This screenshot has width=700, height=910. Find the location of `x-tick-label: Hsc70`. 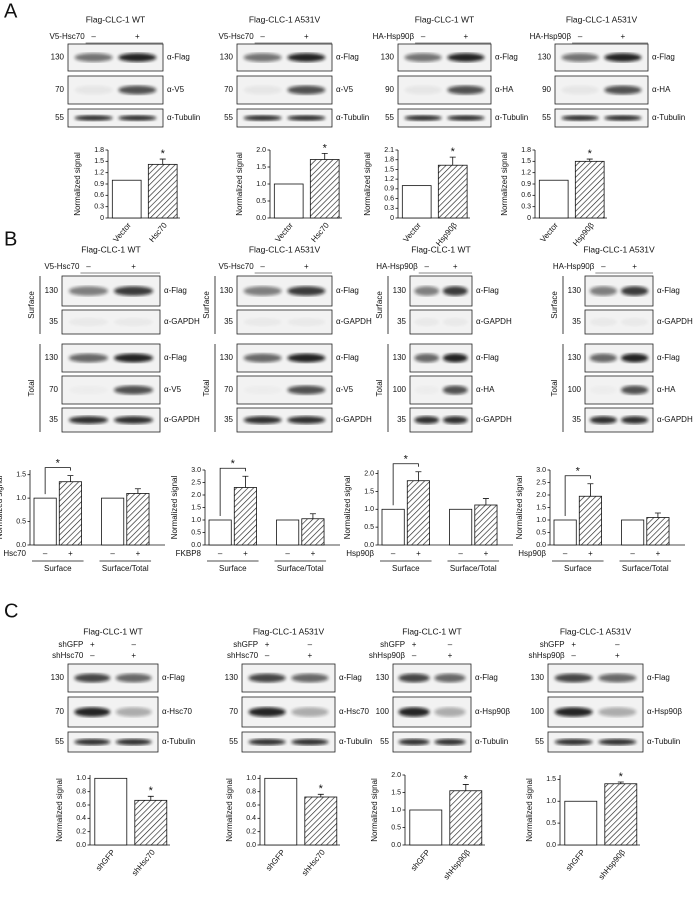

x-tick-label: Hsc70 is located at coordinates (158, 232).